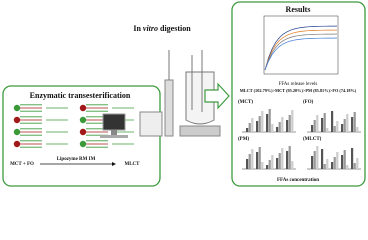 Image resolution: width=368 pixels, height=240 pixels. I want to click on left-title: Enzymatic transesterification, so click(80, 95).